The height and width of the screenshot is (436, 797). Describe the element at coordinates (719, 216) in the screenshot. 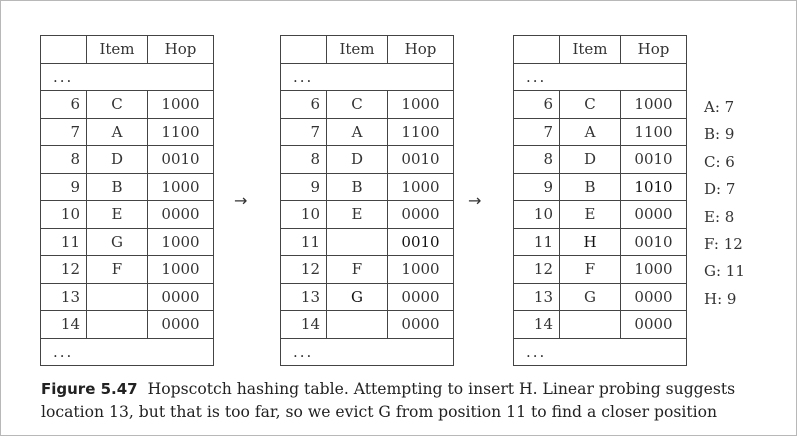

I see `hash-value: E: 8` at that location.